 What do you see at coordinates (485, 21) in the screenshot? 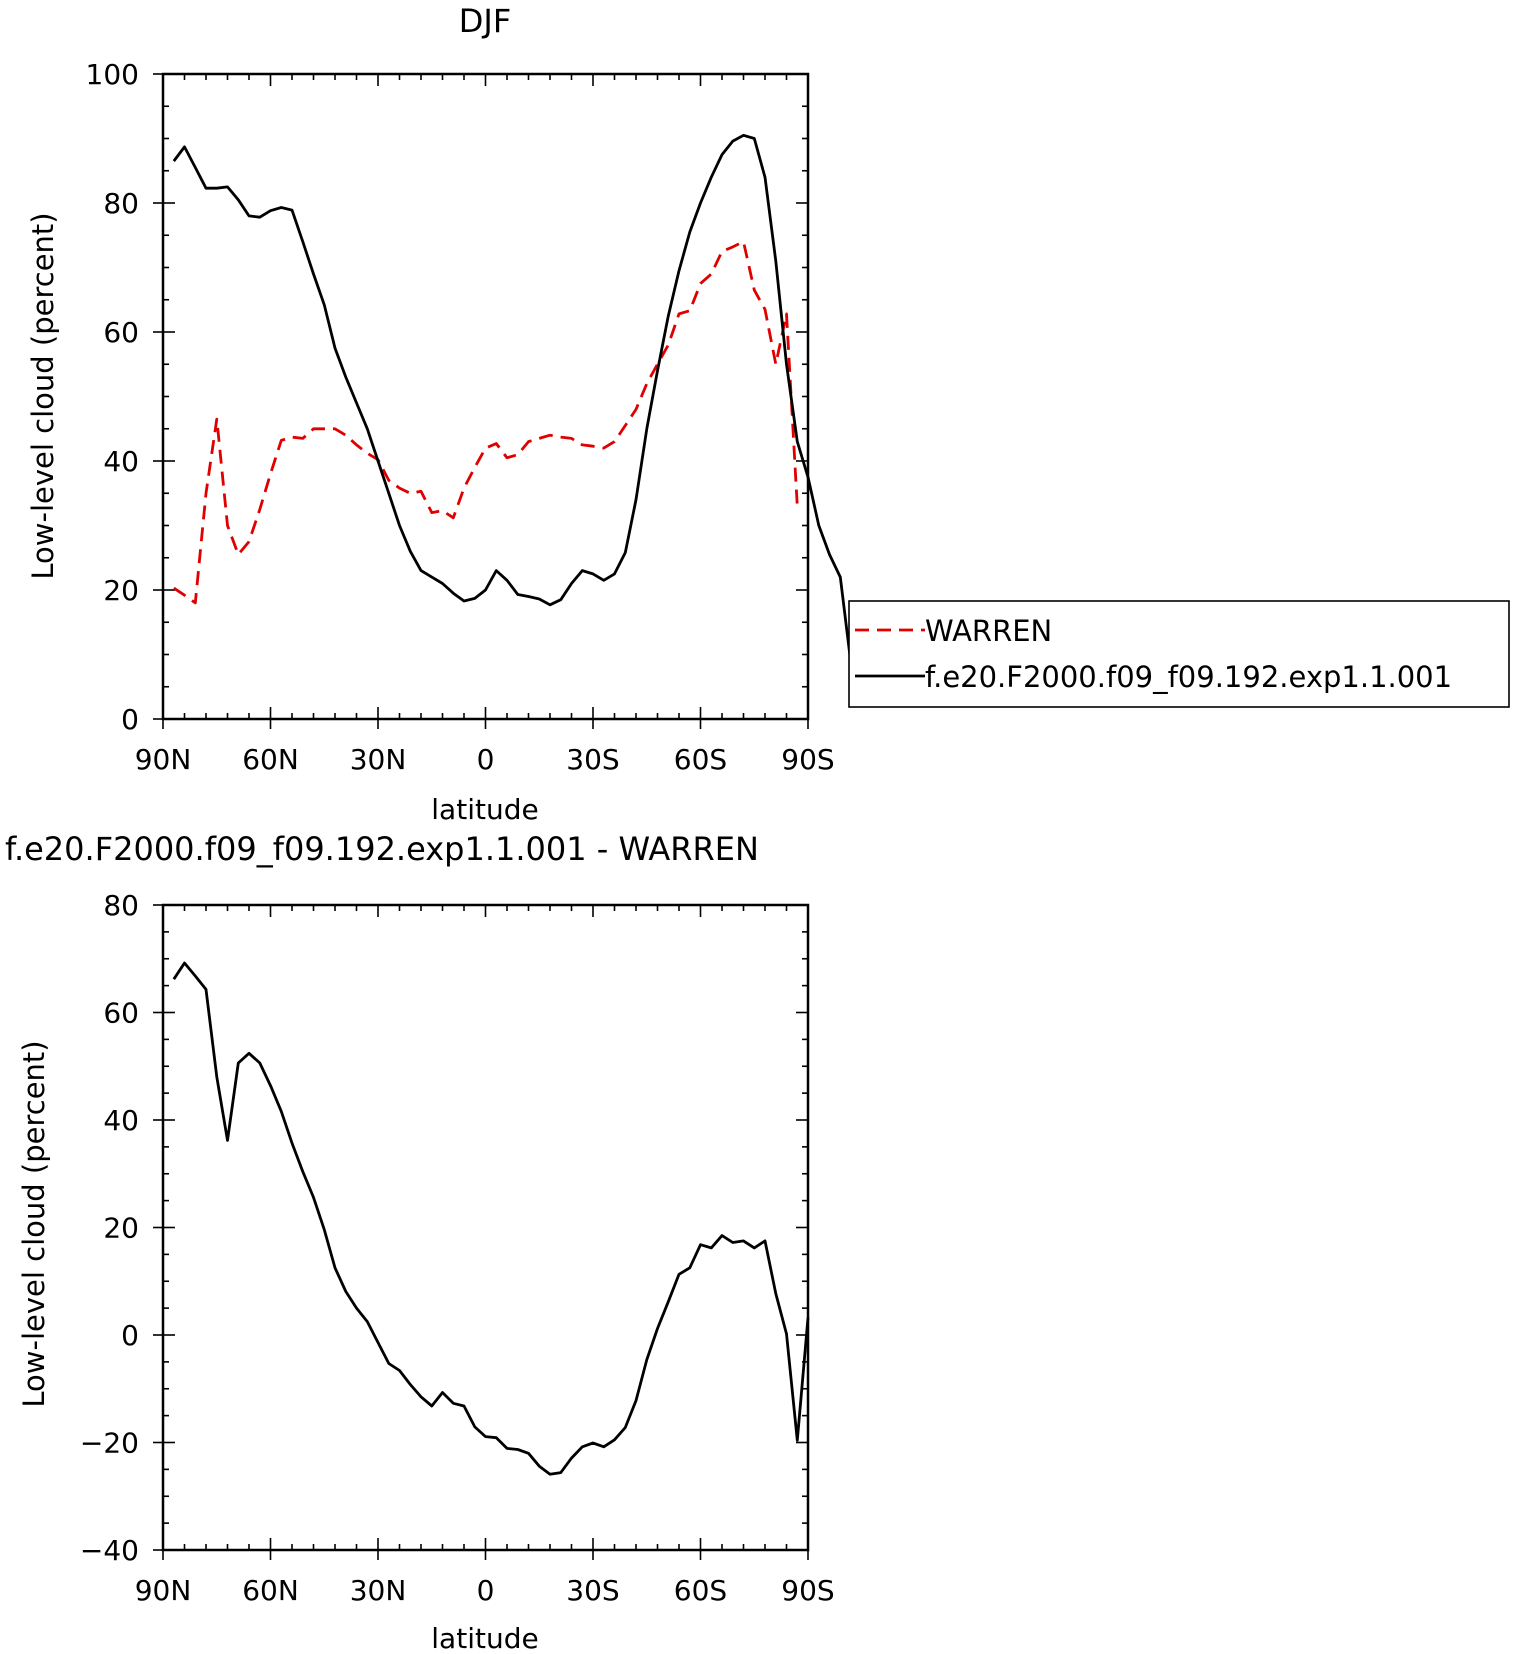
I see `top-title: DJF` at bounding box center [485, 21].